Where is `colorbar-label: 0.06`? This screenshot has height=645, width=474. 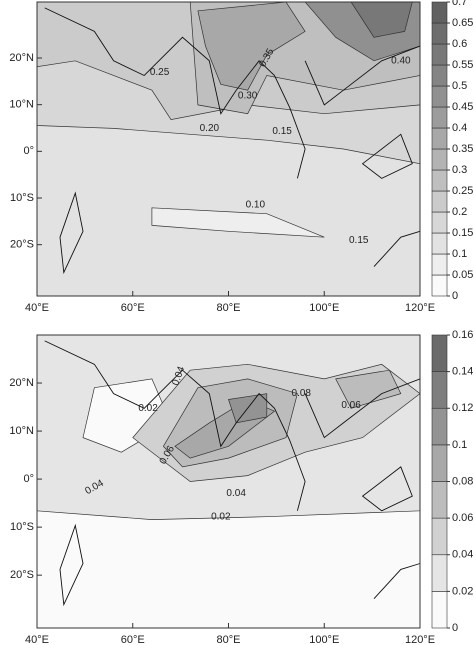
colorbar-label: 0.06 is located at coordinates (462, 518).